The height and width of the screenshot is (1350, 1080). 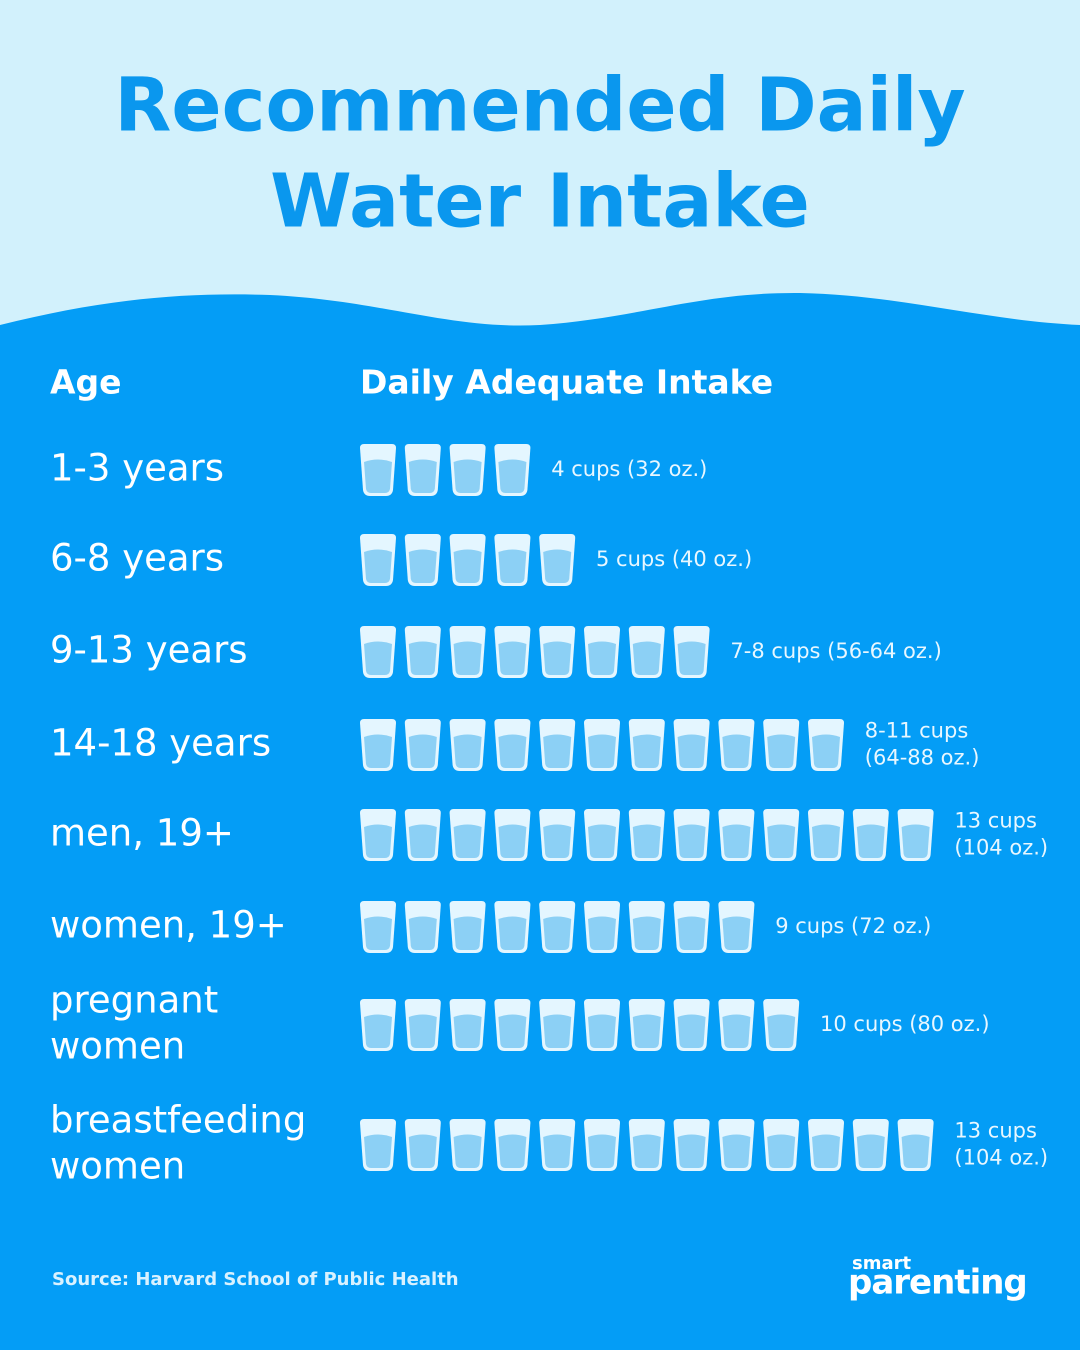 What do you see at coordinates (160, 743) in the screenshot?
I see `age-label: 14-18 years` at bounding box center [160, 743].